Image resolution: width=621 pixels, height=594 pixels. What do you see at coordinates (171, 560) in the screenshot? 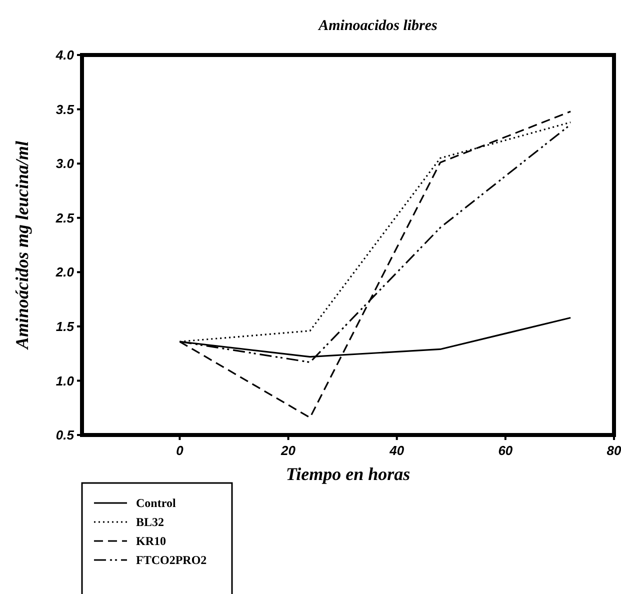
I see `legend-label: FTCO2PRO2` at bounding box center [171, 560].